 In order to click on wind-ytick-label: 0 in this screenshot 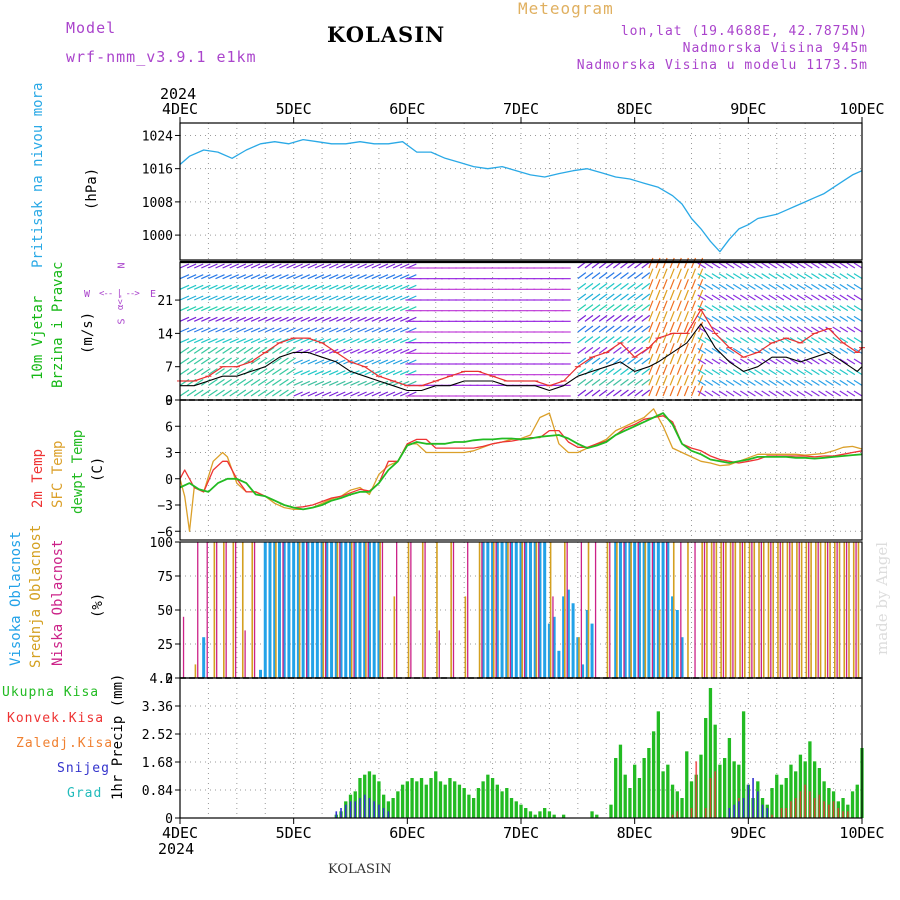, I will do `click(169, 401)`.